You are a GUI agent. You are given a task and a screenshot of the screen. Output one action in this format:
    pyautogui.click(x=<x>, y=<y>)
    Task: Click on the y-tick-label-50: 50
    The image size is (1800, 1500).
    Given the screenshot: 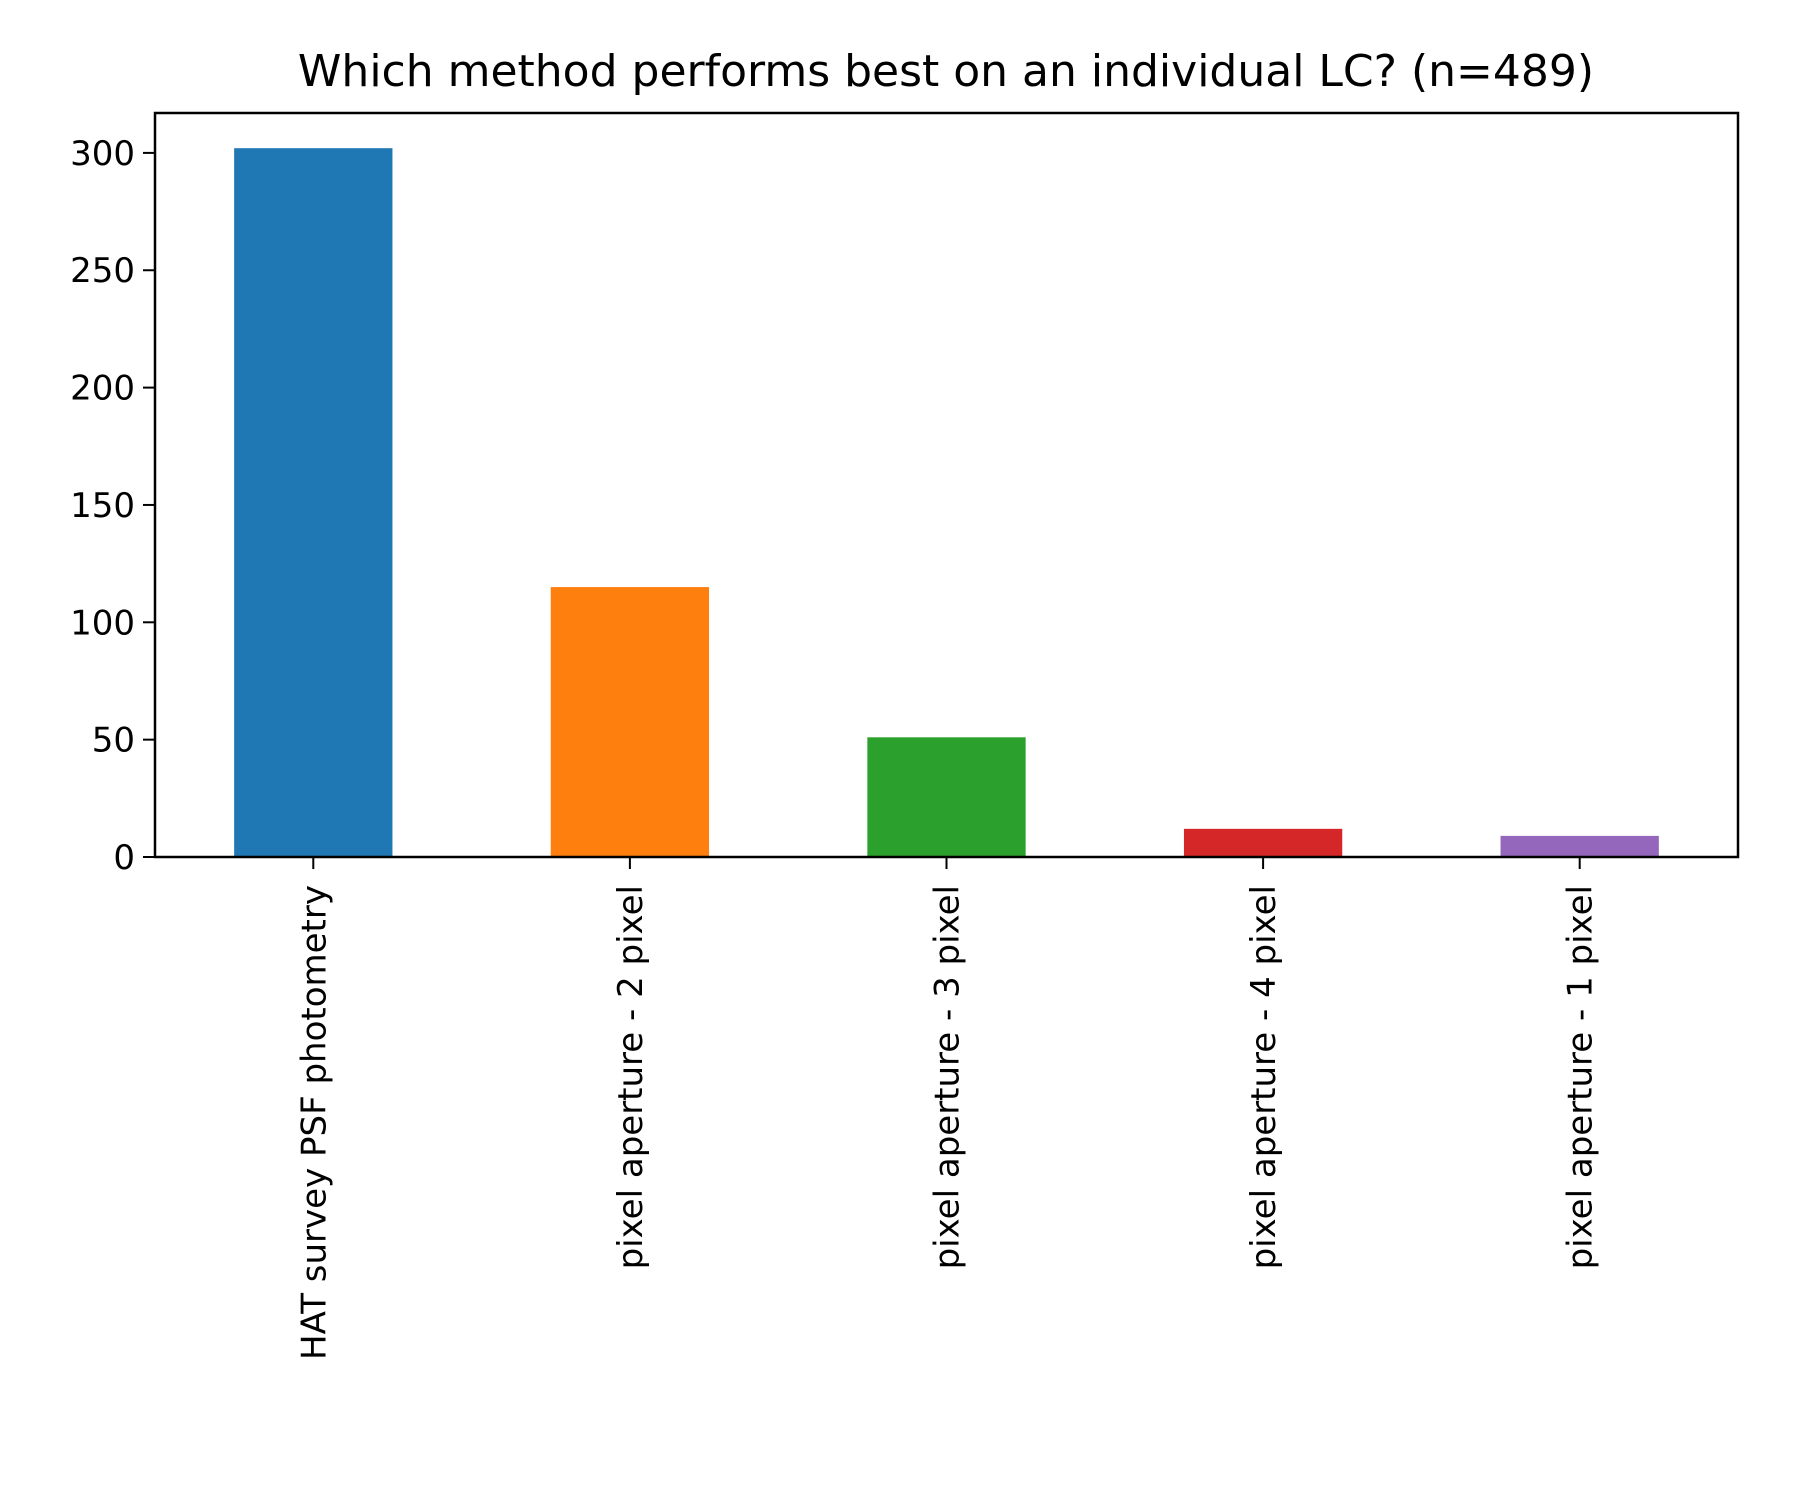 What is the action you would take?
    pyautogui.click(x=113, y=741)
    